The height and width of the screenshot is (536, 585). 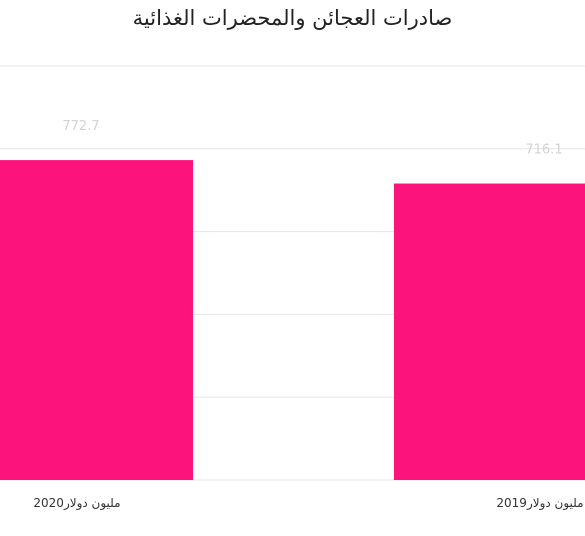 I want to click on chart-title: صادرات العجائن والمحضرات الغذائية, so click(x=292, y=18).